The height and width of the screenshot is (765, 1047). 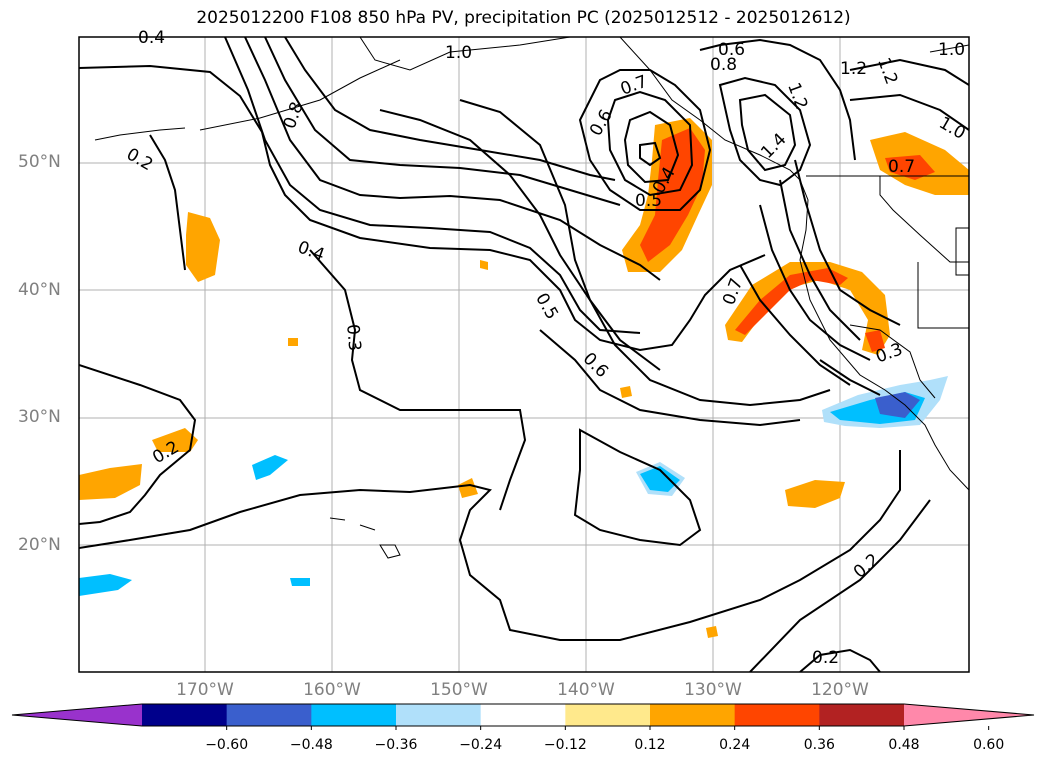 What do you see at coordinates (819, 745) in the screenshot?
I see `colorbar-tick-label: 0.36` at bounding box center [819, 745].